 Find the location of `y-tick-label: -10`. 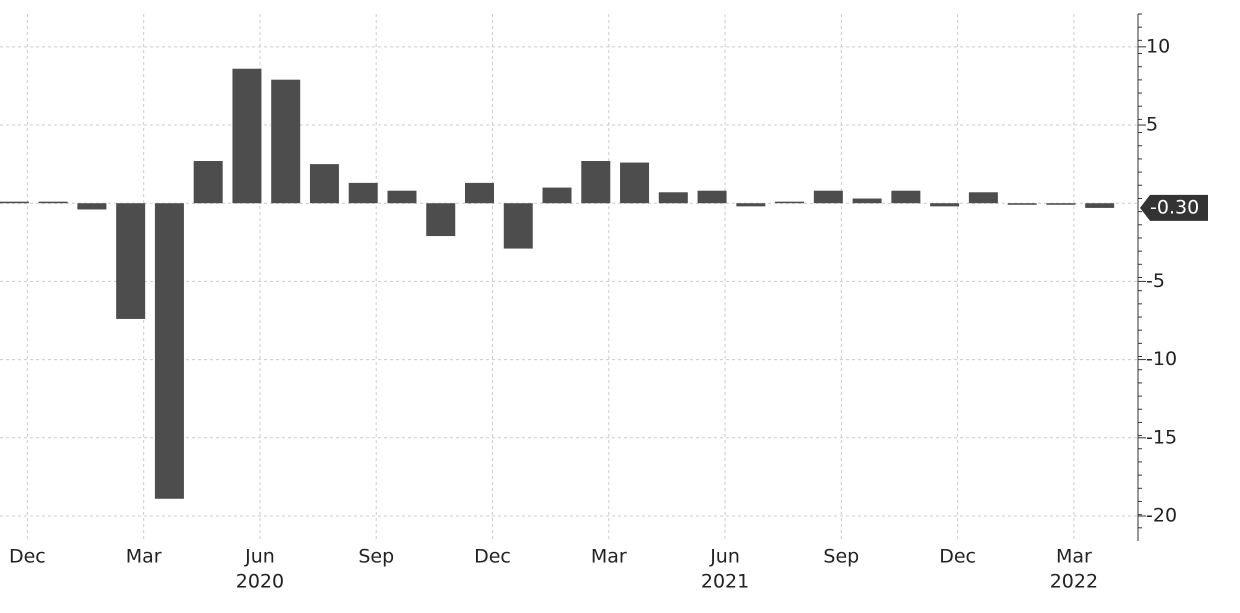

y-tick-label: -10 is located at coordinates (1161, 359).